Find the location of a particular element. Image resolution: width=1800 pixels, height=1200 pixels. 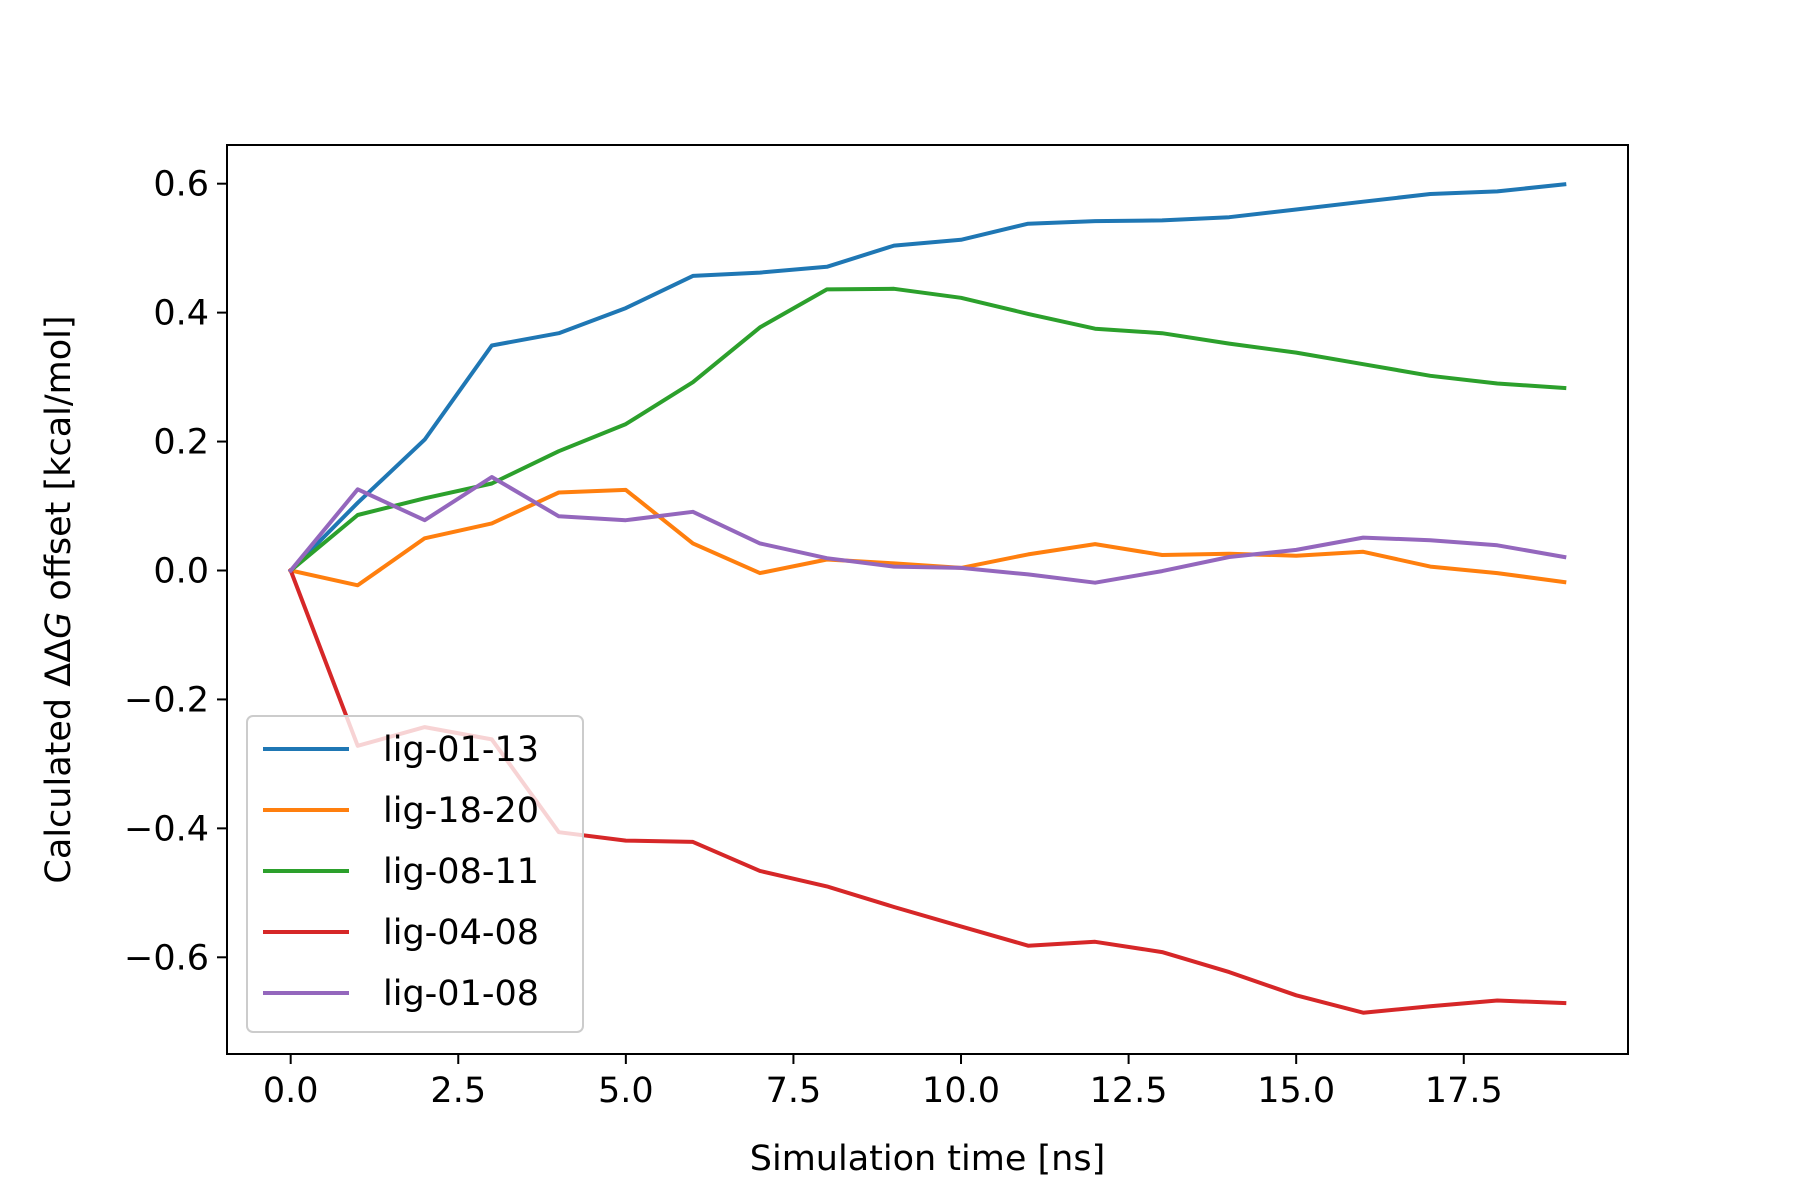

y-axis-label-suffix: offset [kcal/mol] is located at coordinates (59, 463).